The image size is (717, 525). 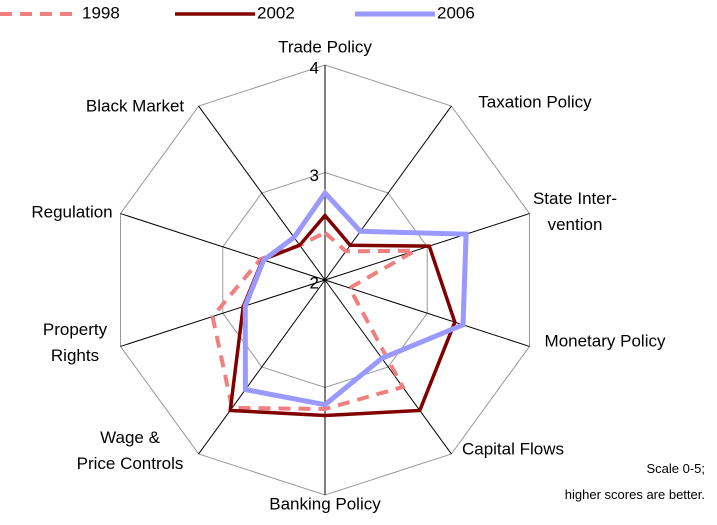 What do you see at coordinates (325, 503) in the screenshot?
I see `category-label: Banking Policy` at bounding box center [325, 503].